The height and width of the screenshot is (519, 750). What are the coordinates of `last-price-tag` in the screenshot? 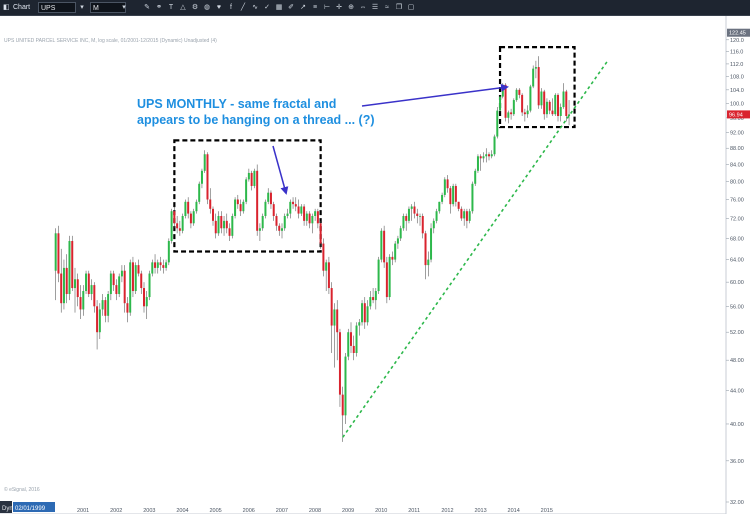 It's located at (738, 114).